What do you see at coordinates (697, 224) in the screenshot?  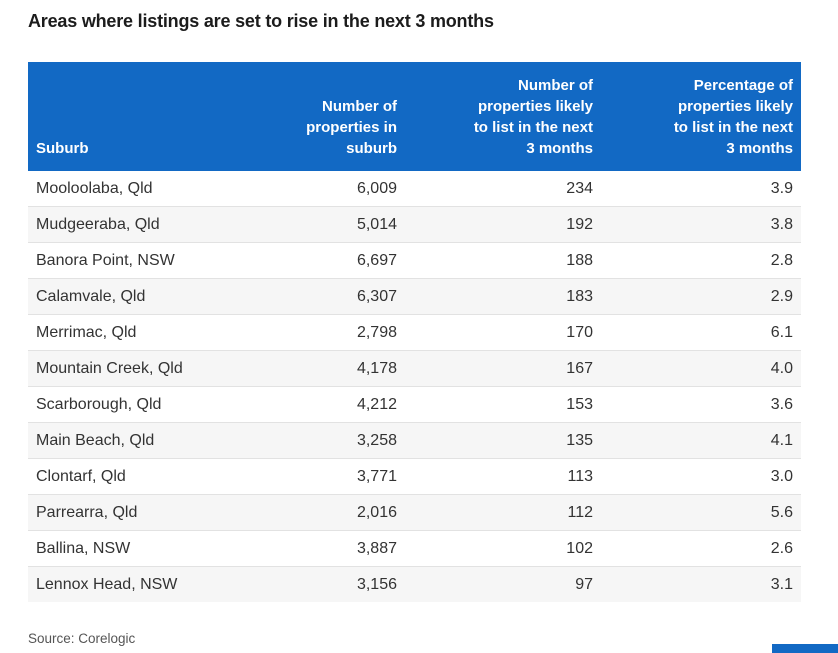 I see `percentage-cell: 3.8` at bounding box center [697, 224].